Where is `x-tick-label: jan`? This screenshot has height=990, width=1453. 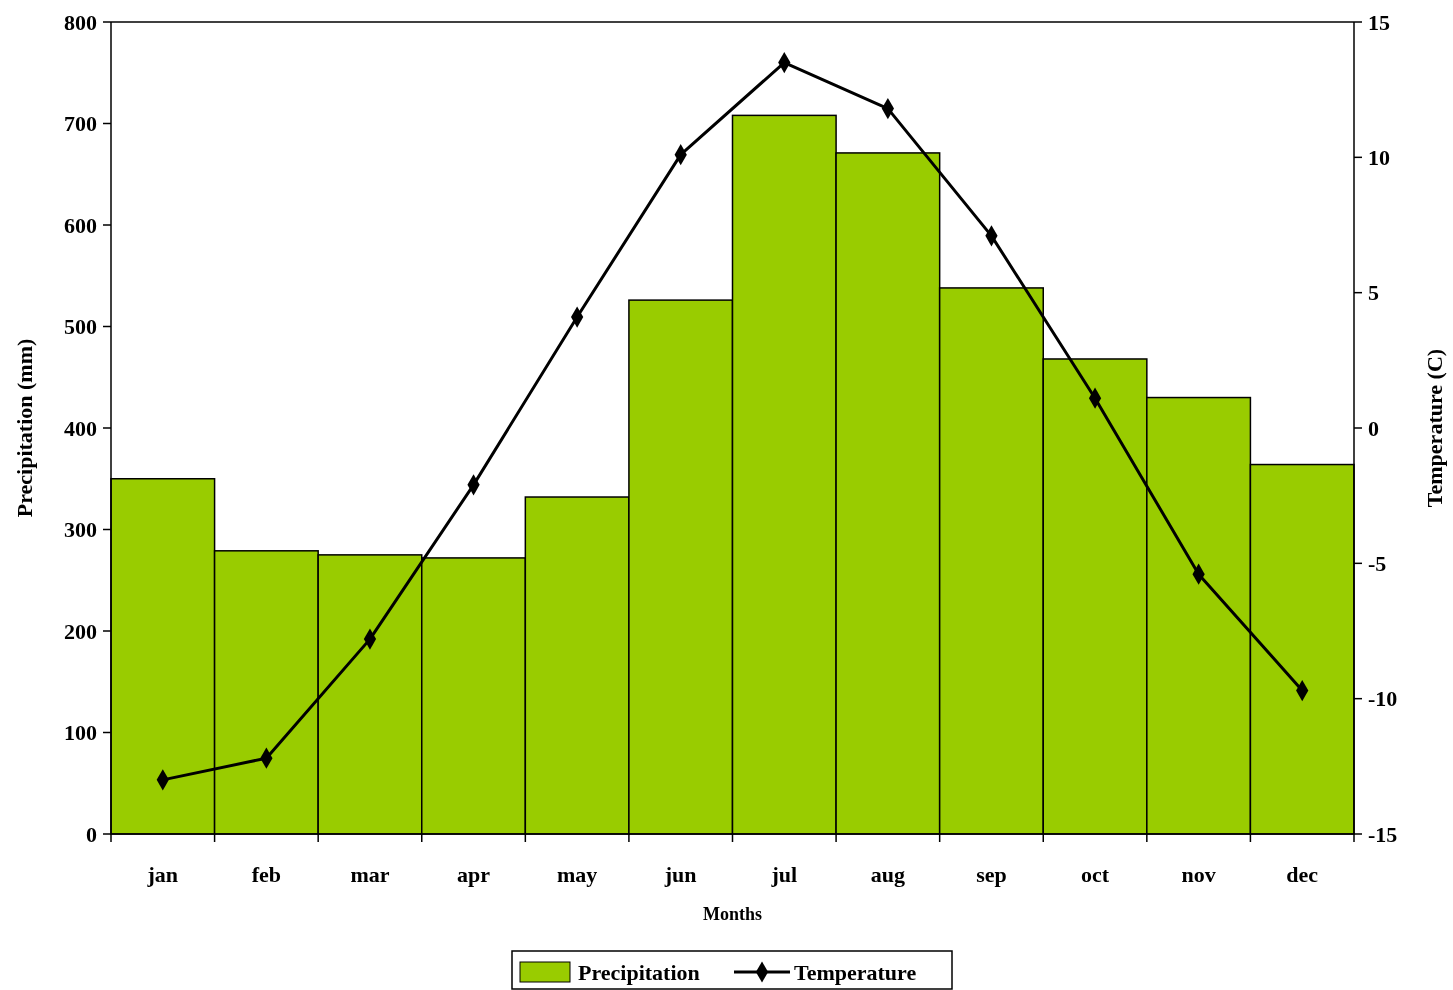 x-tick-label: jan is located at coordinates (162, 874).